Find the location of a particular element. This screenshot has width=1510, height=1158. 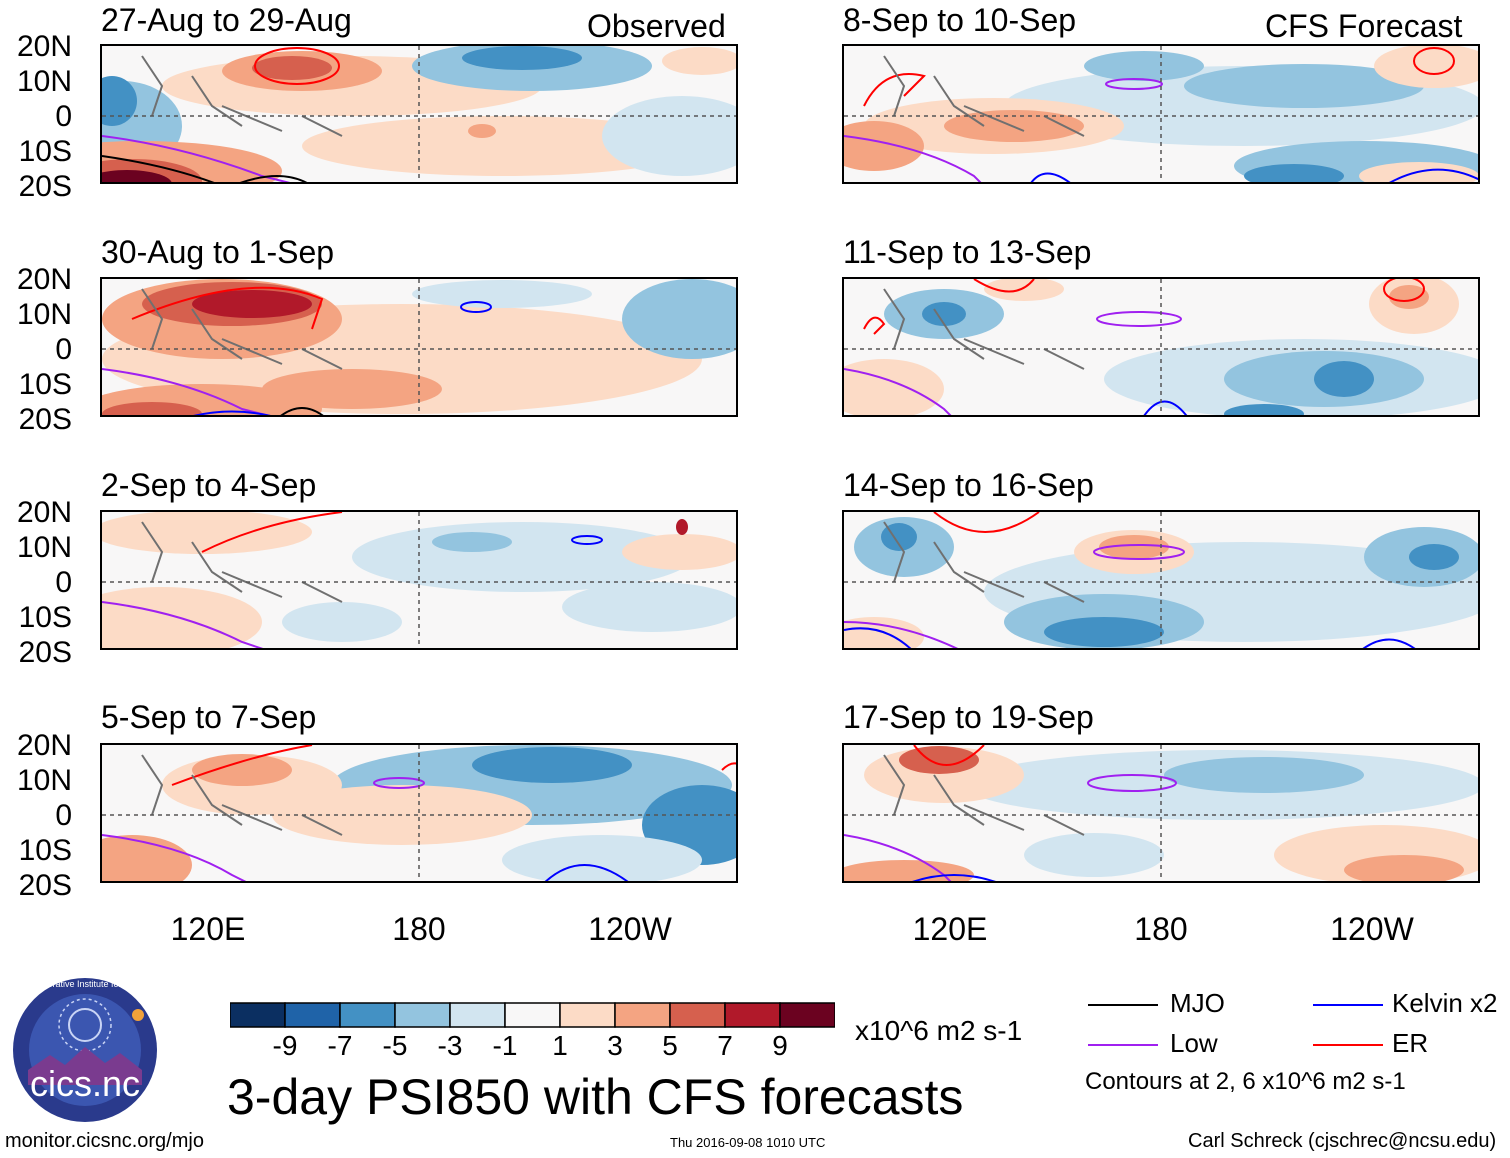

lon-label-left: 120W is located at coordinates (630, 929).